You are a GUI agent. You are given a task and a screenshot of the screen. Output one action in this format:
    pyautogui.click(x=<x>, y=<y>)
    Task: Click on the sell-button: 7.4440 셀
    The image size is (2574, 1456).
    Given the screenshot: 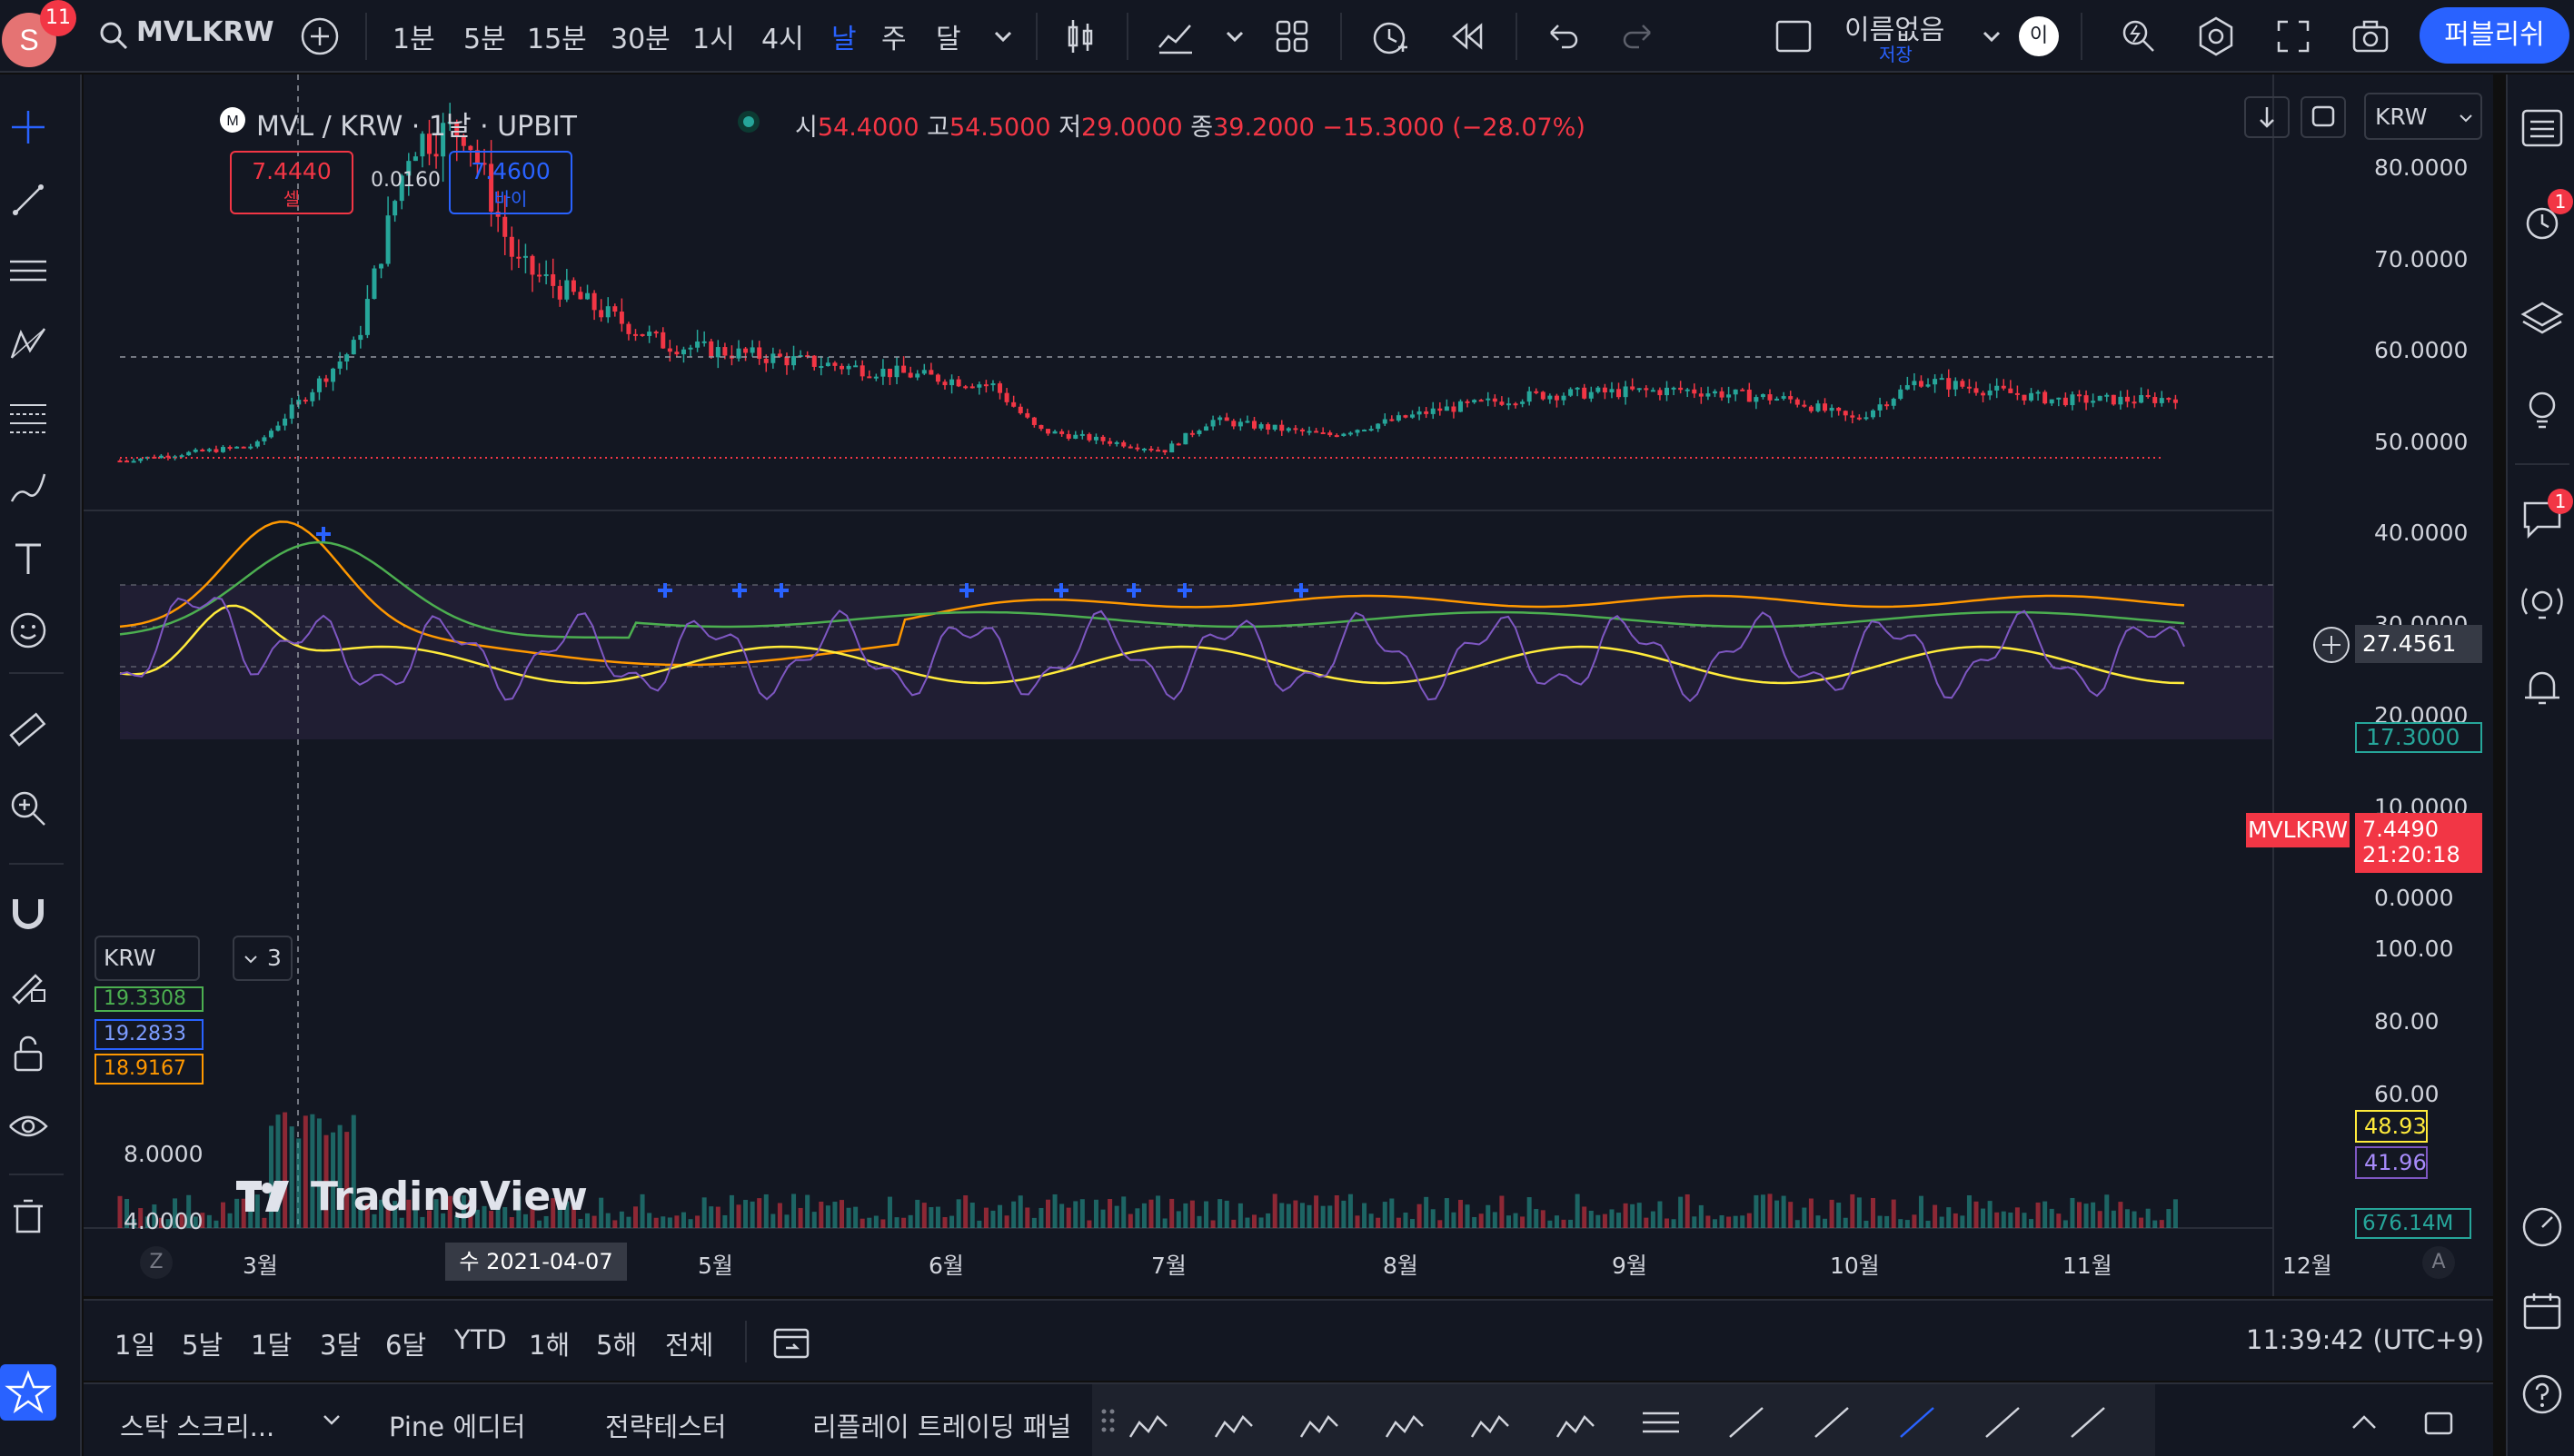 What is the action you would take?
    pyautogui.click(x=291, y=182)
    